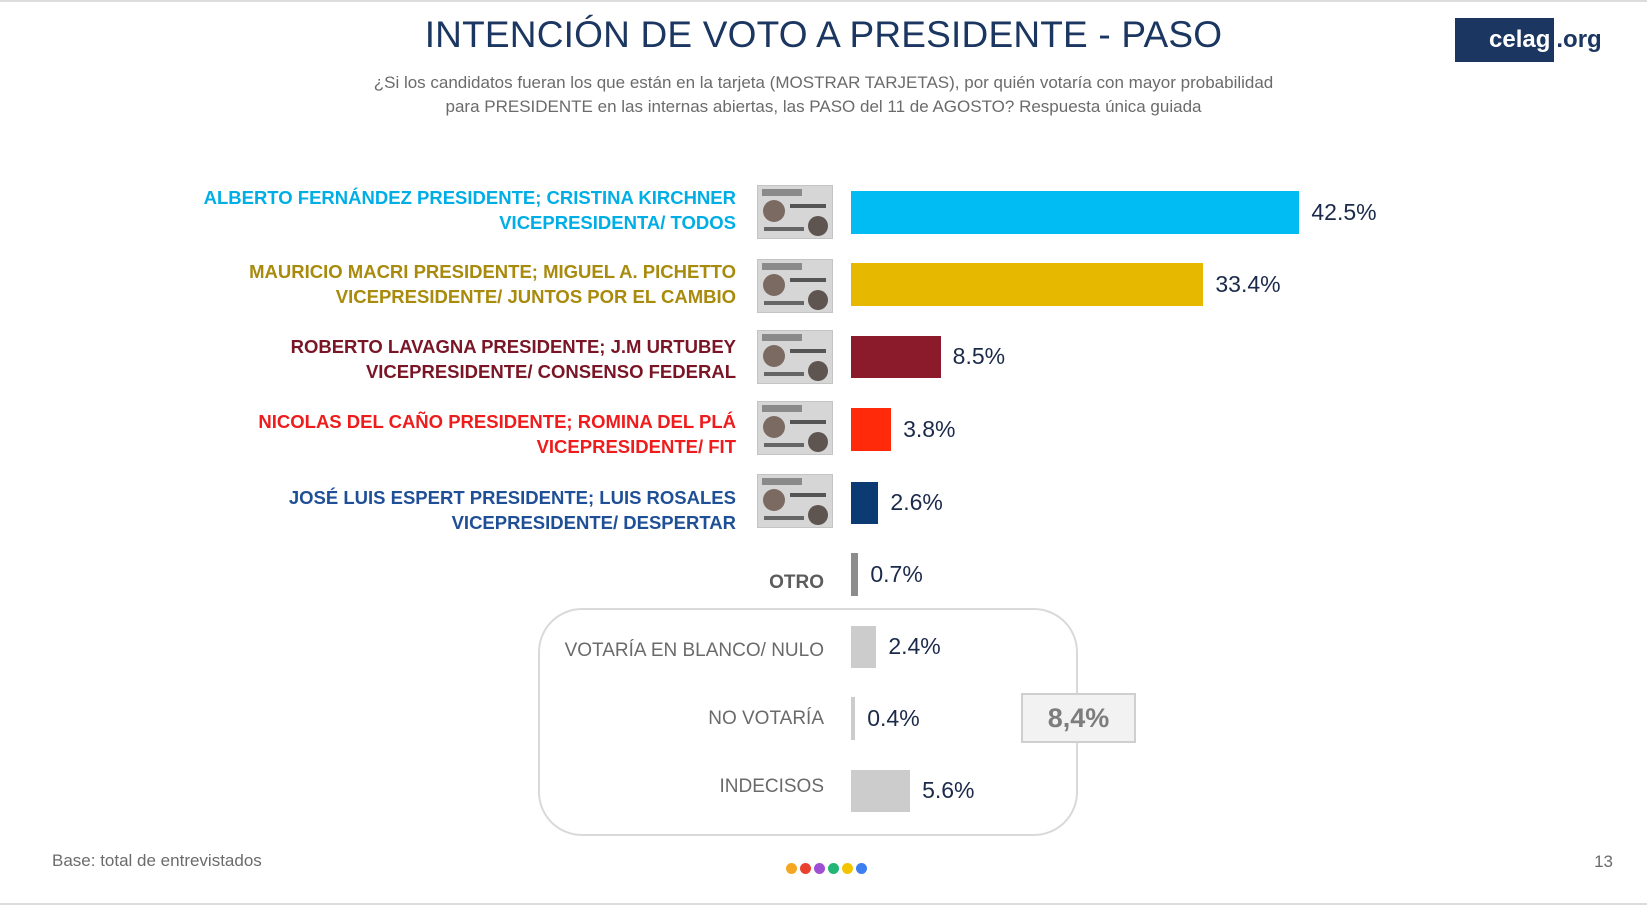  What do you see at coordinates (593, 522) in the screenshot?
I see `category-label-line2: VICEPRESIDENTE/ DESPERTAR` at bounding box center [593, 522].